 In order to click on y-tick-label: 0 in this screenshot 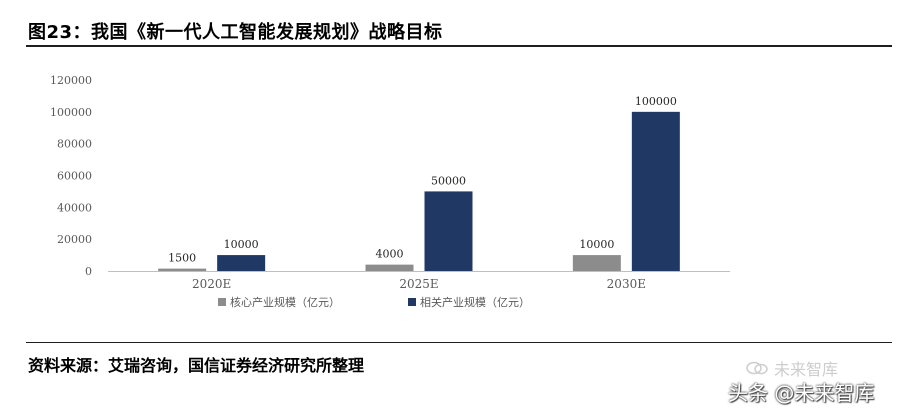, I will do `click(88, 271)`.